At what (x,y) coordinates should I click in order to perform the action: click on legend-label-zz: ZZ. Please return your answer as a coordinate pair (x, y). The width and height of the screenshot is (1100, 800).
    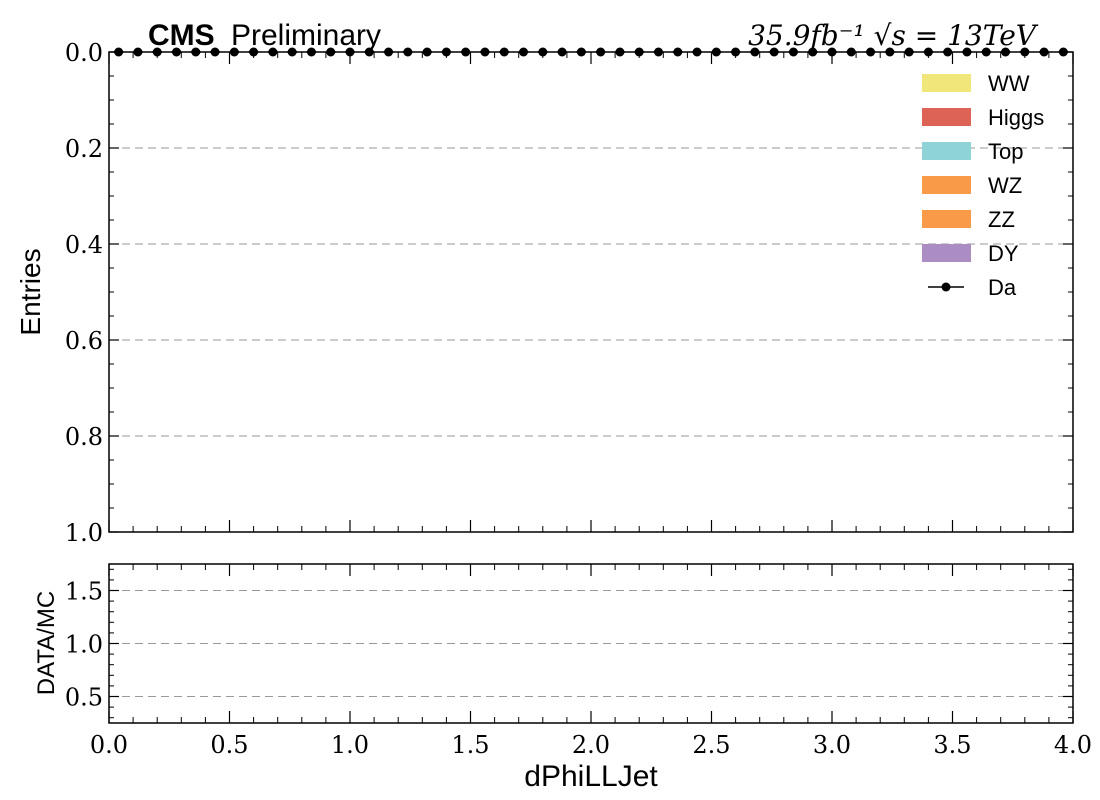
    Looking at the image, I should click on (1001, 219).